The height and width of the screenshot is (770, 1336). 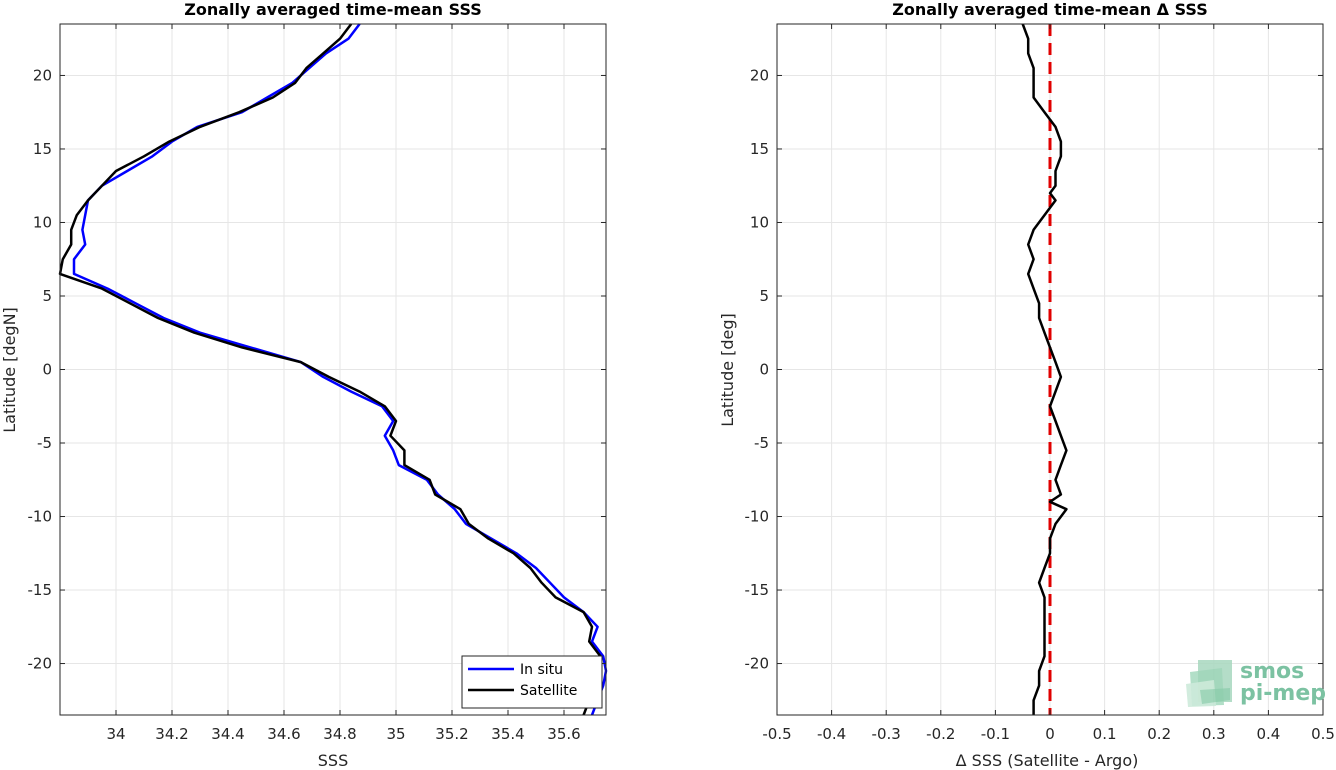 What do you see at coordinates (339, 734) in the screenshot?
I see `left-x-tick-label: 34.8` at bounding box center [339, 734].